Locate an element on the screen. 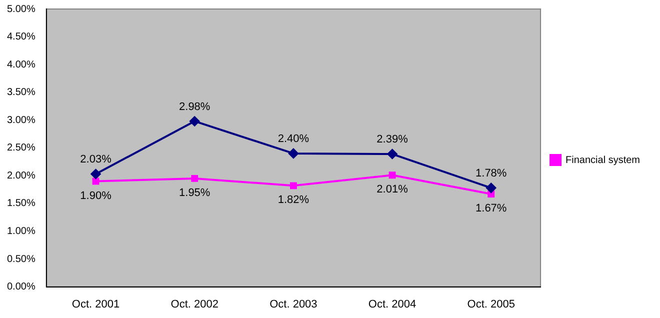 This screenshot has width=660, height=318. data-label: 2.98% is located at coordinates (194, 106).